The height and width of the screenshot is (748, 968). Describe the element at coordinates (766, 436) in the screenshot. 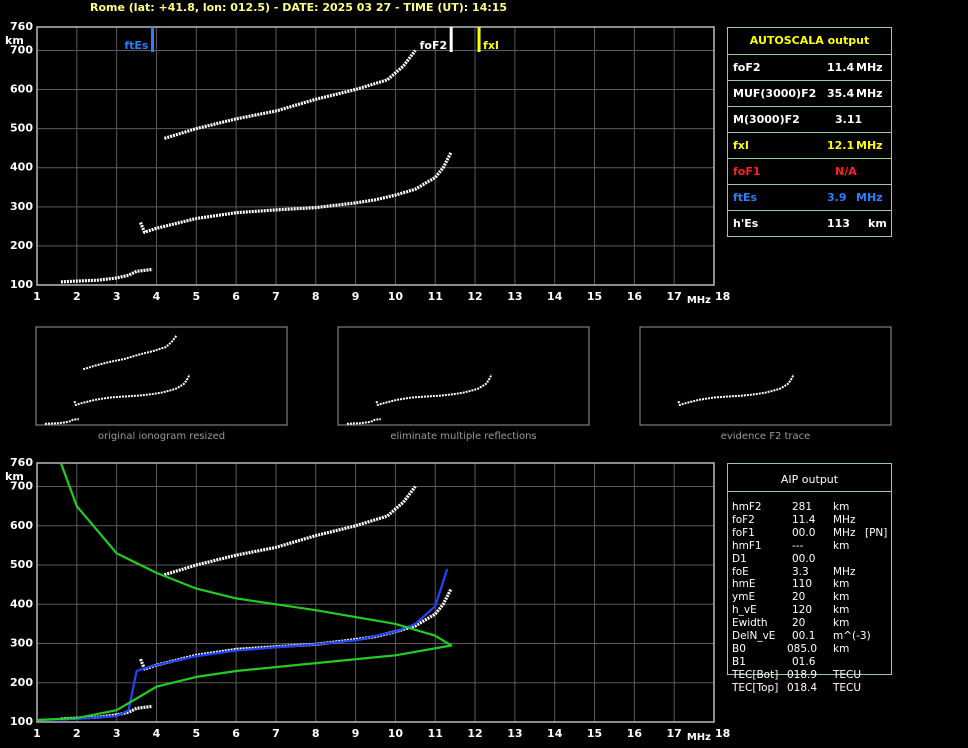

I see `thumbnail-caption: evidence F2 trace` at that location.